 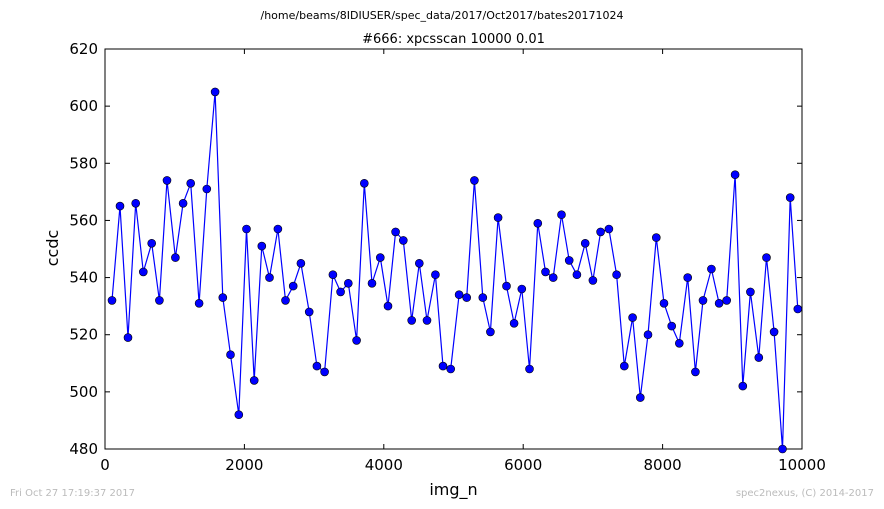 I want to click on x-axis-label: img_n, so click(x=453, y=490).